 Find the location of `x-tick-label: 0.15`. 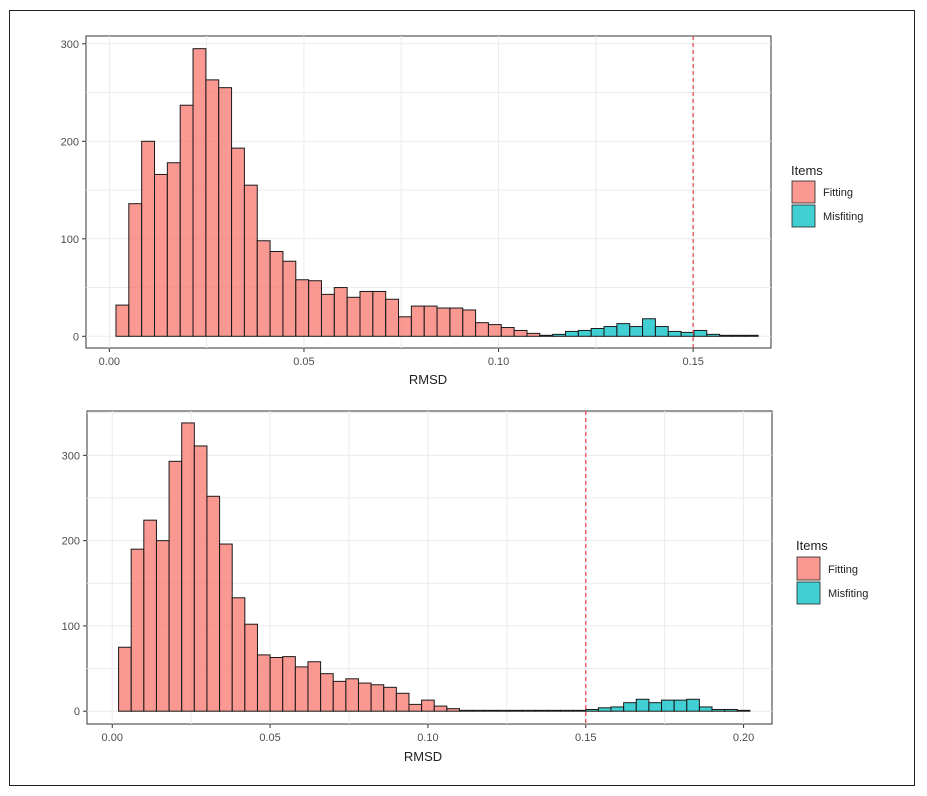

x-tick-label: 0.15 is located at coordinates (692, 362).